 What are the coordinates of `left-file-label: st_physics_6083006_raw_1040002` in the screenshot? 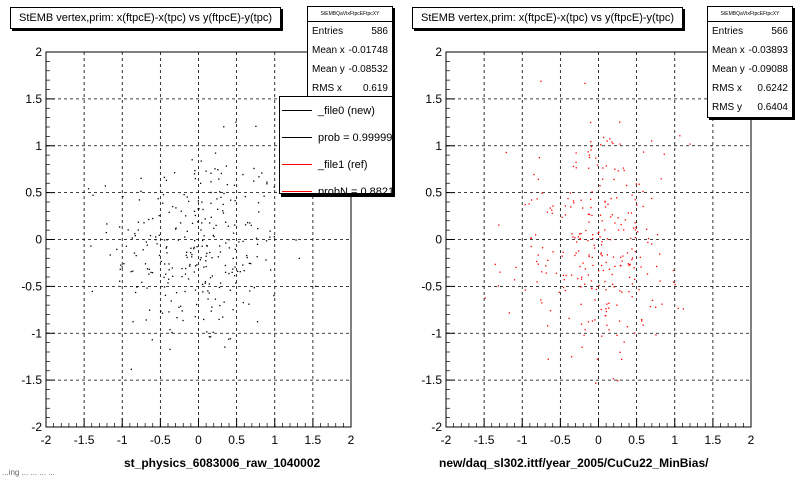 It's located at (222, 463).